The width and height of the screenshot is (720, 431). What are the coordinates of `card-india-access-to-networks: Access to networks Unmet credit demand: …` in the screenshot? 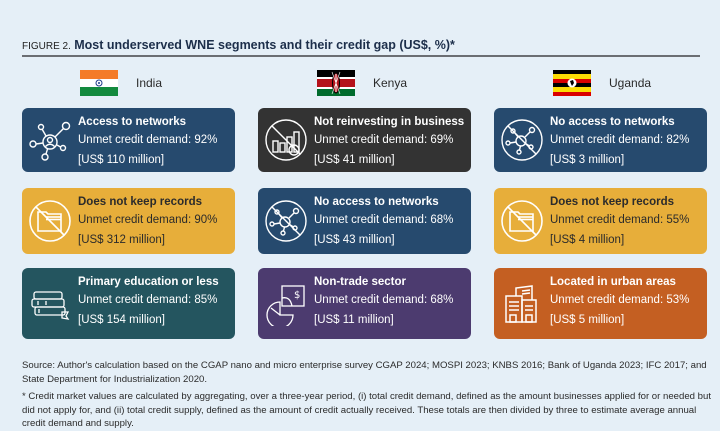 It's located at (128, 140).